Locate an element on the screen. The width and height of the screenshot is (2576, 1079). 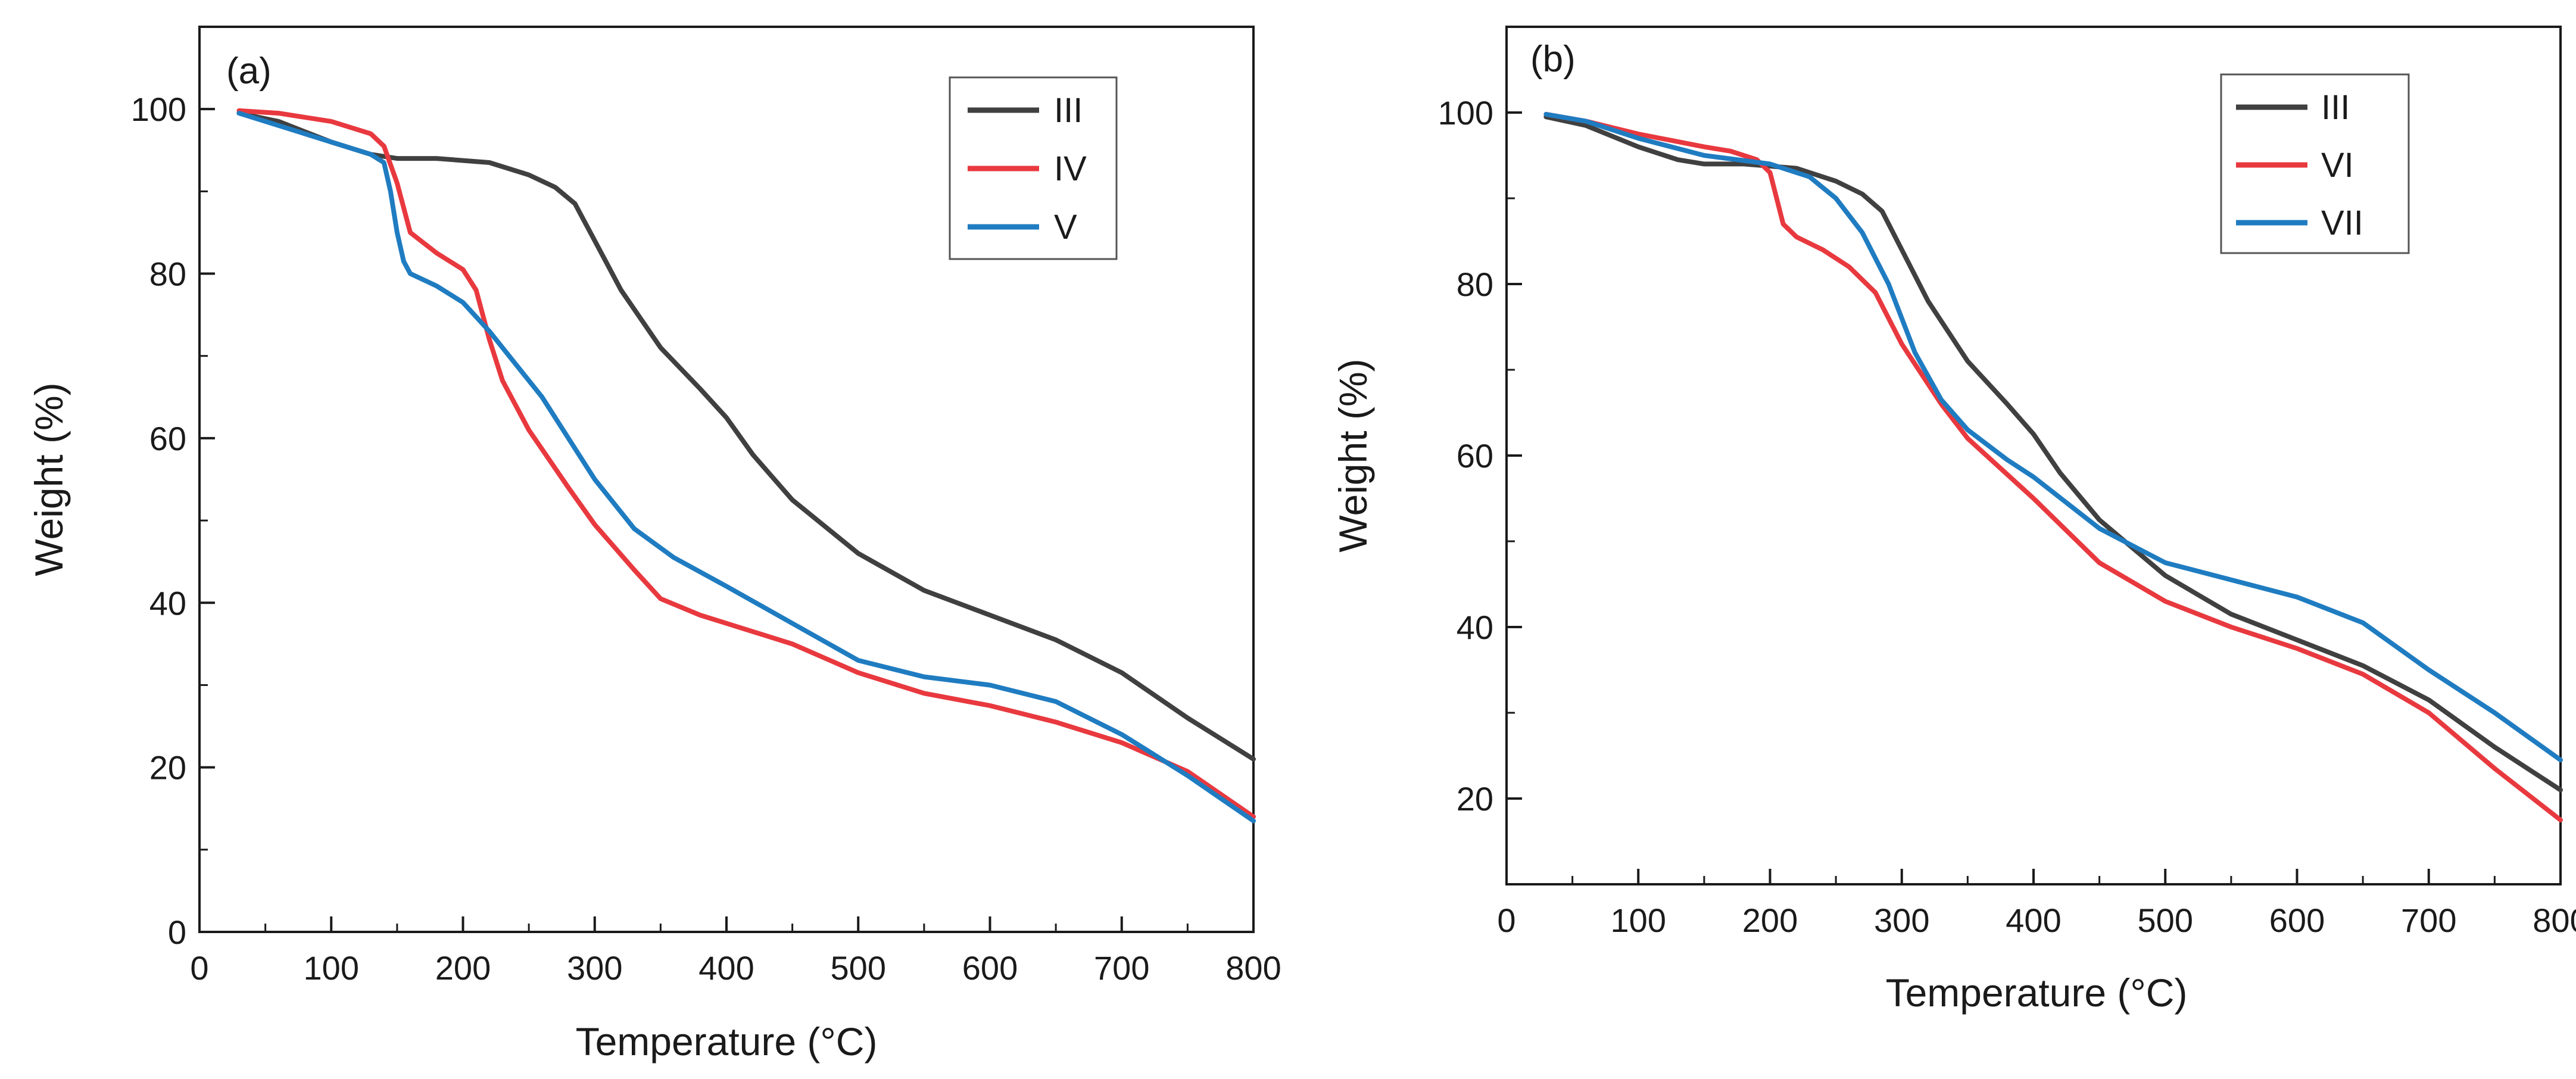
legend: III VI VII is located at coordinates (2315, 163).